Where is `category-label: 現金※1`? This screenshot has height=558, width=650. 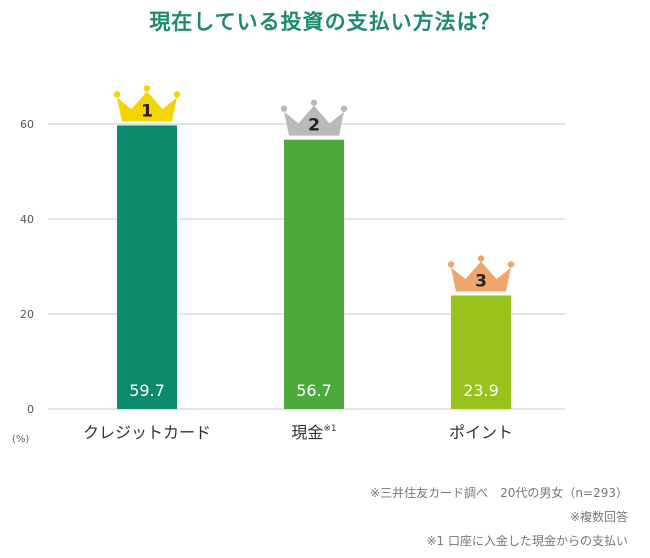 category-label: 現金※1 is located at coordinates (313, 432).